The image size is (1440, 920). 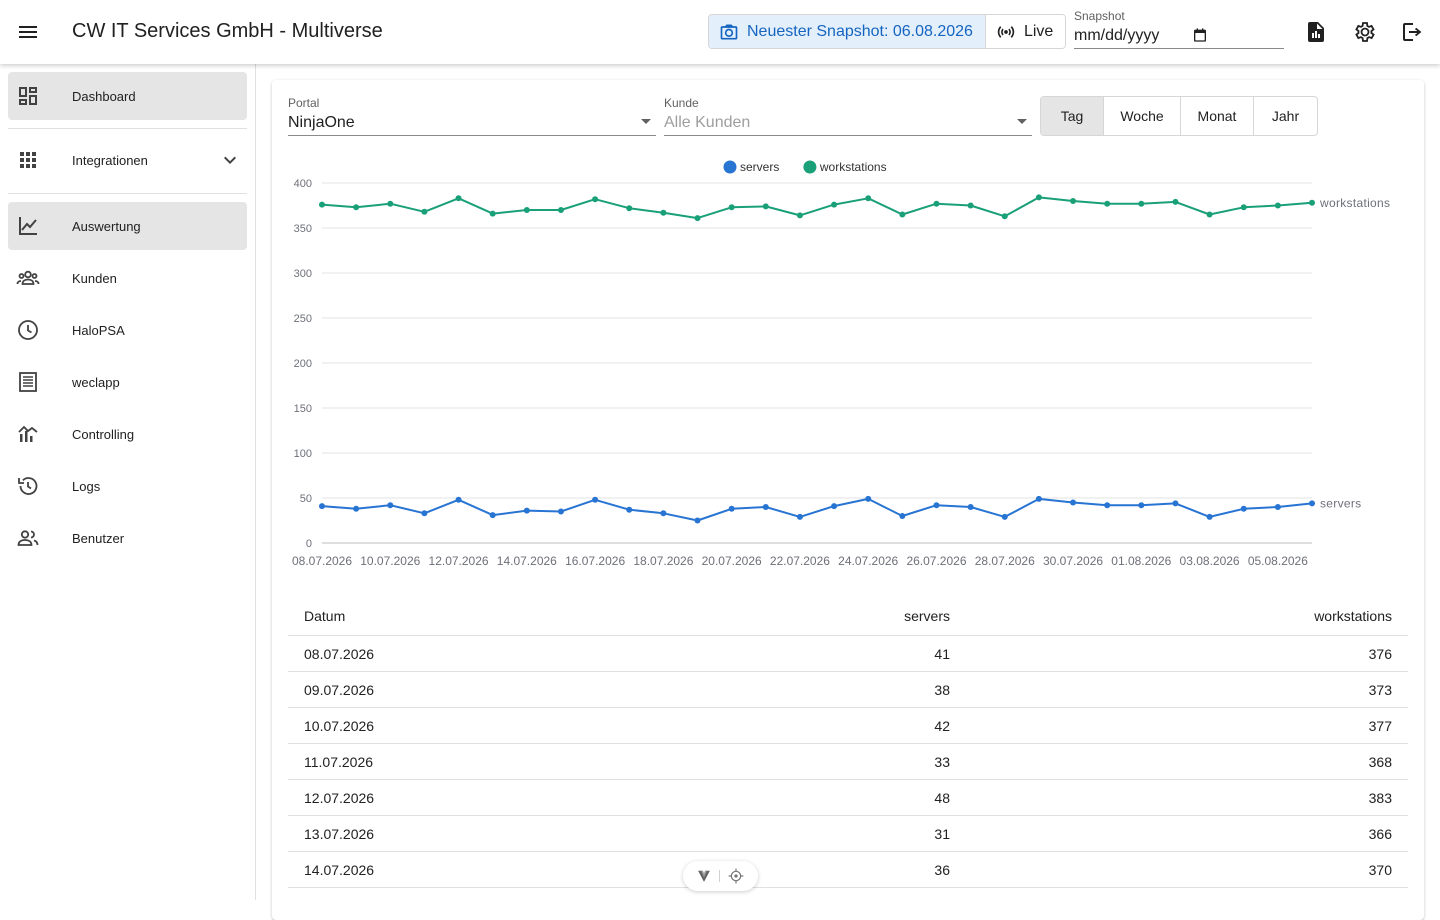 What do you see at coordinates (306, 499) in the screenshot?
I see `y-tick-label: 50` at bounding box center [306, 499].